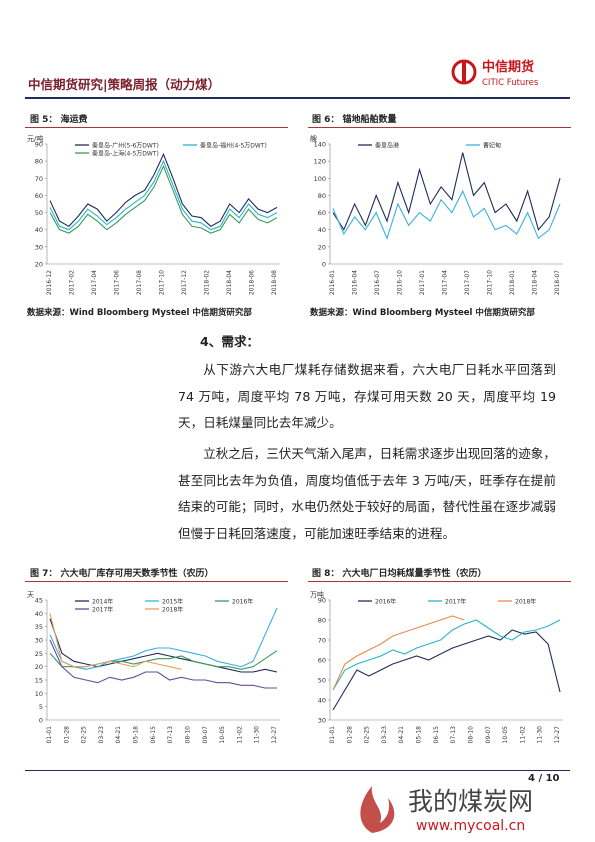  I want to click on y-tick-label: 45, so click(39, 601).